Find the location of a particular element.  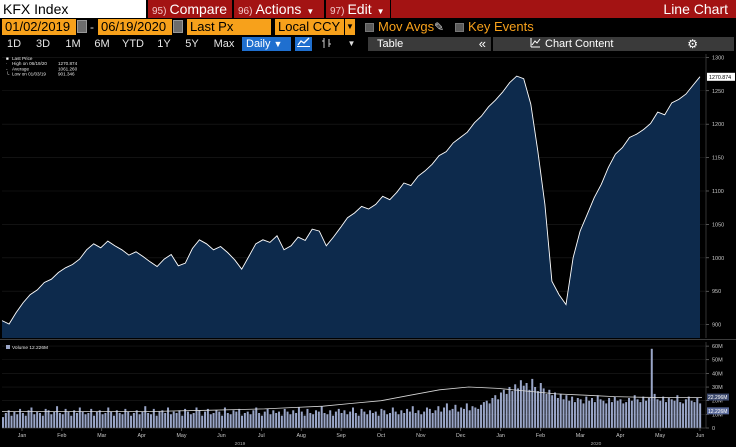

x-tick-label: Oct is located at coordinates (381, 436).